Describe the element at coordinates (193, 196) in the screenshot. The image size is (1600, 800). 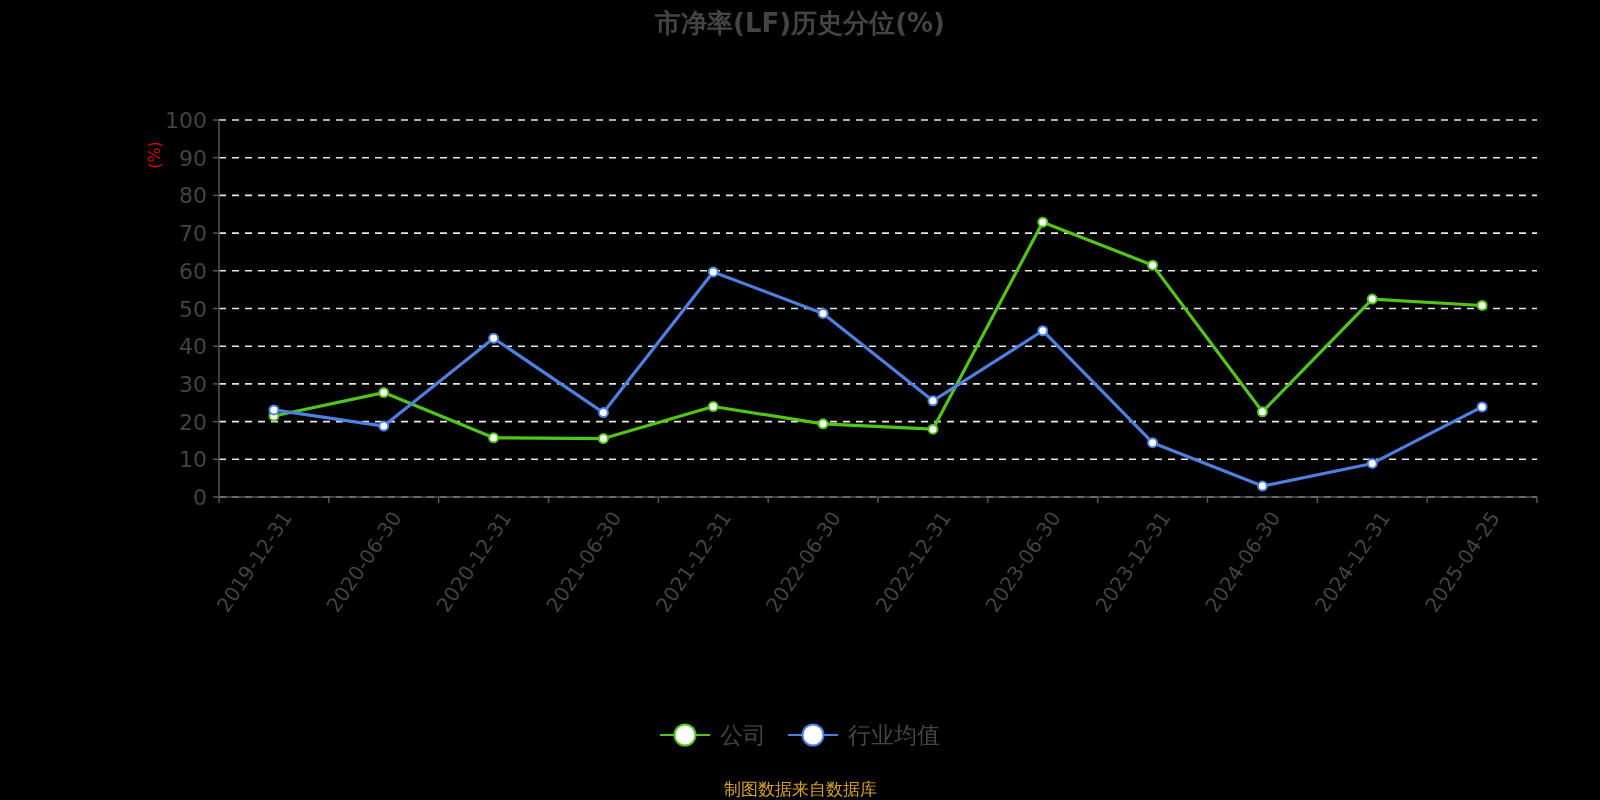
I see `y-tick-label: 80` at that location.